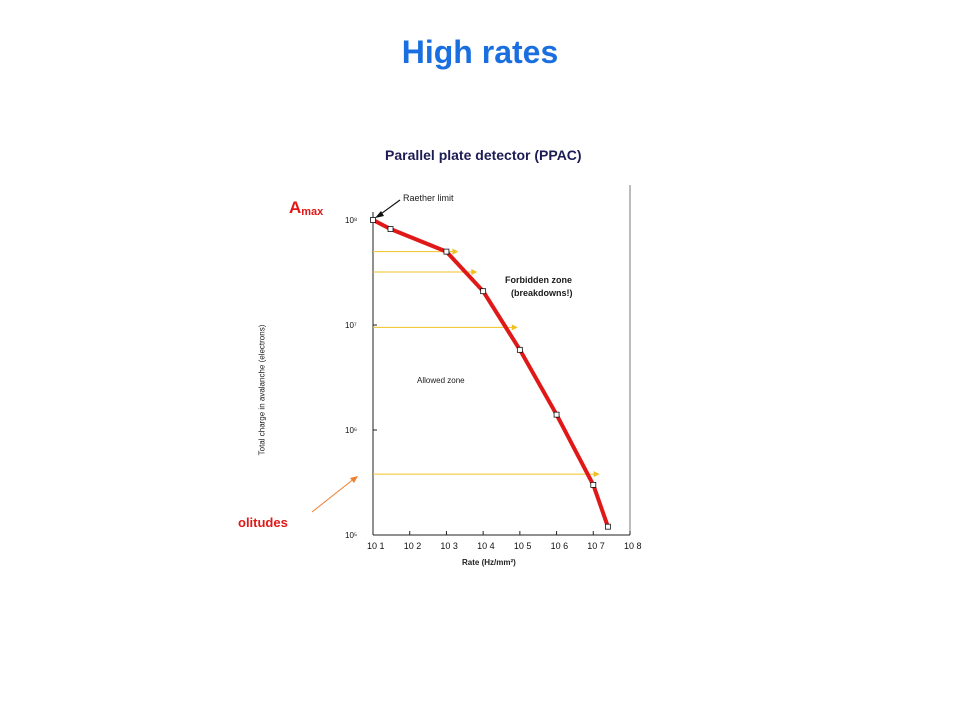 The image size is (960, 720). Describe the element at coordinates (490, 373) in the screenshot. I see `data-curve` at that location.